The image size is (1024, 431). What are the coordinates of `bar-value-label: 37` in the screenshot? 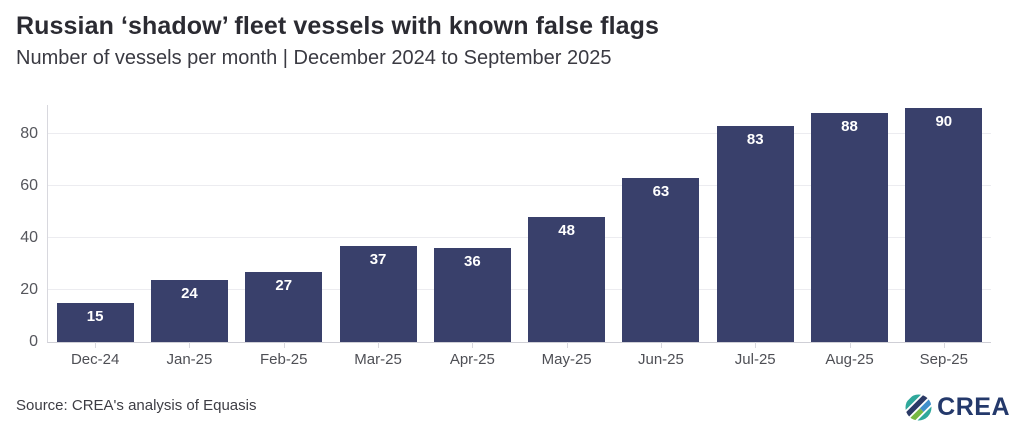 It's located at (378, 259).